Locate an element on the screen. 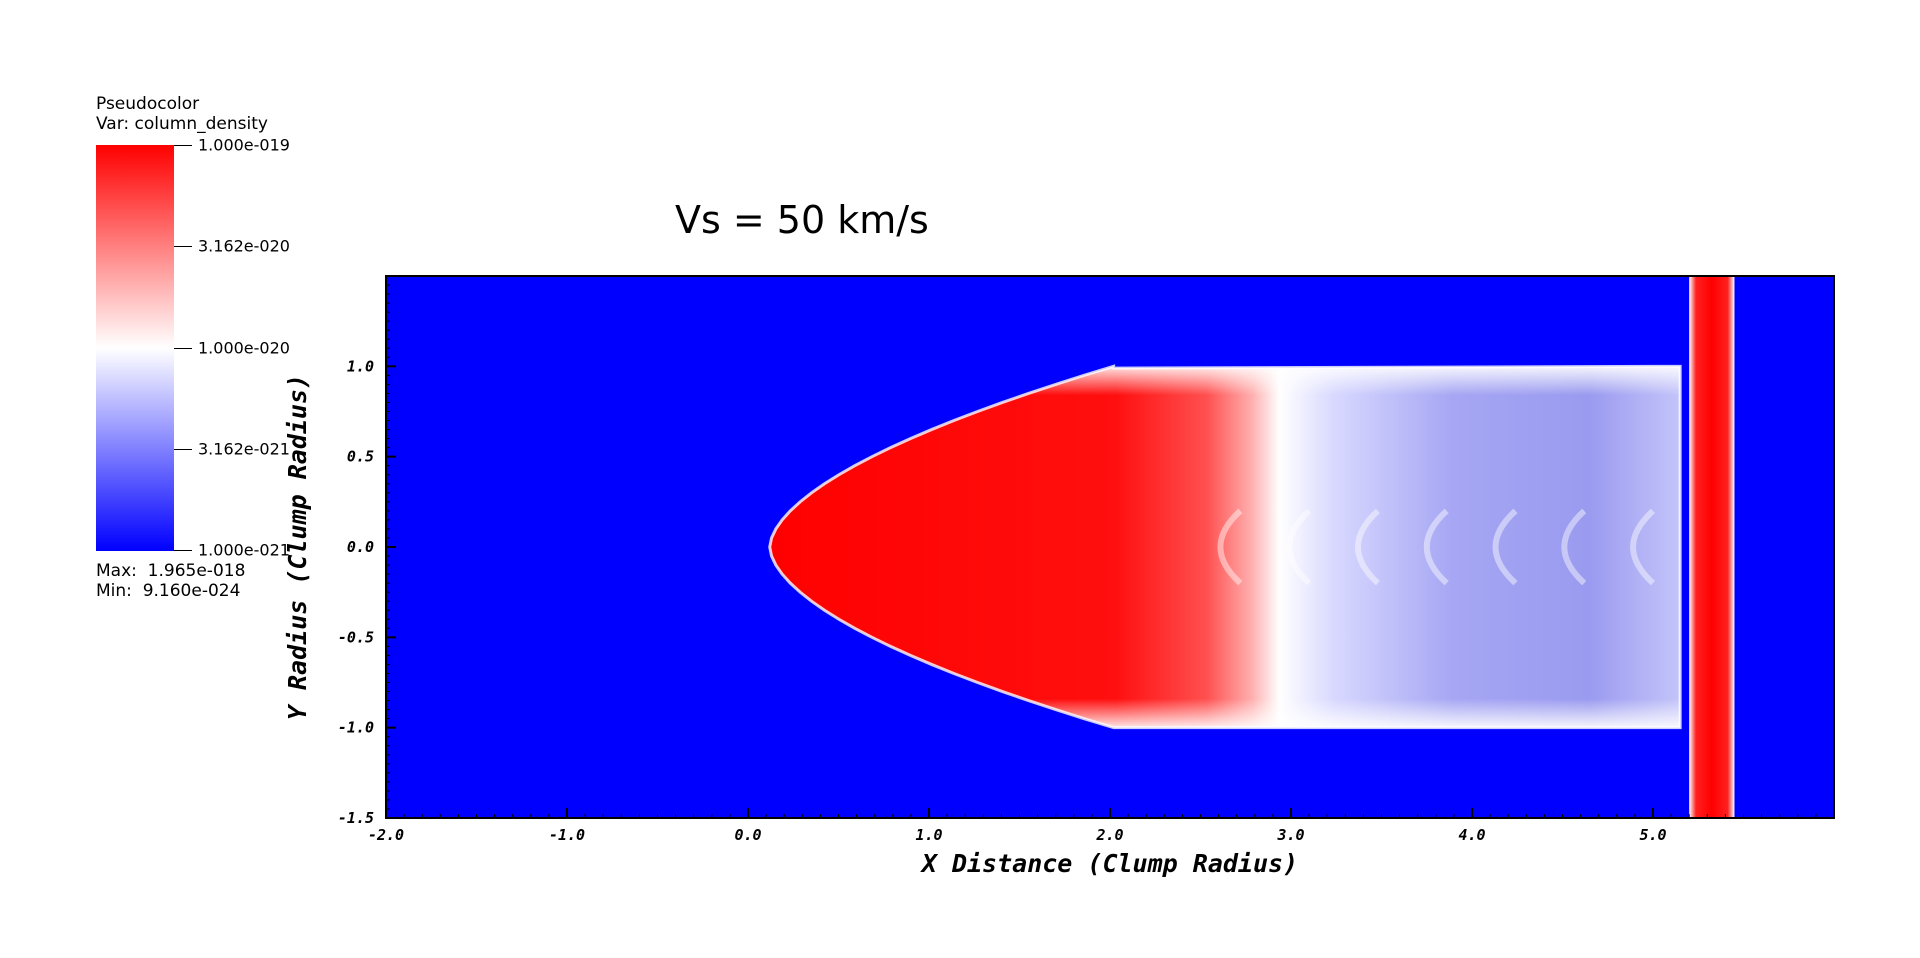 Image resolution: width=1920 pixels, height=958 pixels. x-axis-title: X Distance (Clump Radius) is located at coordinates (1109, 863).